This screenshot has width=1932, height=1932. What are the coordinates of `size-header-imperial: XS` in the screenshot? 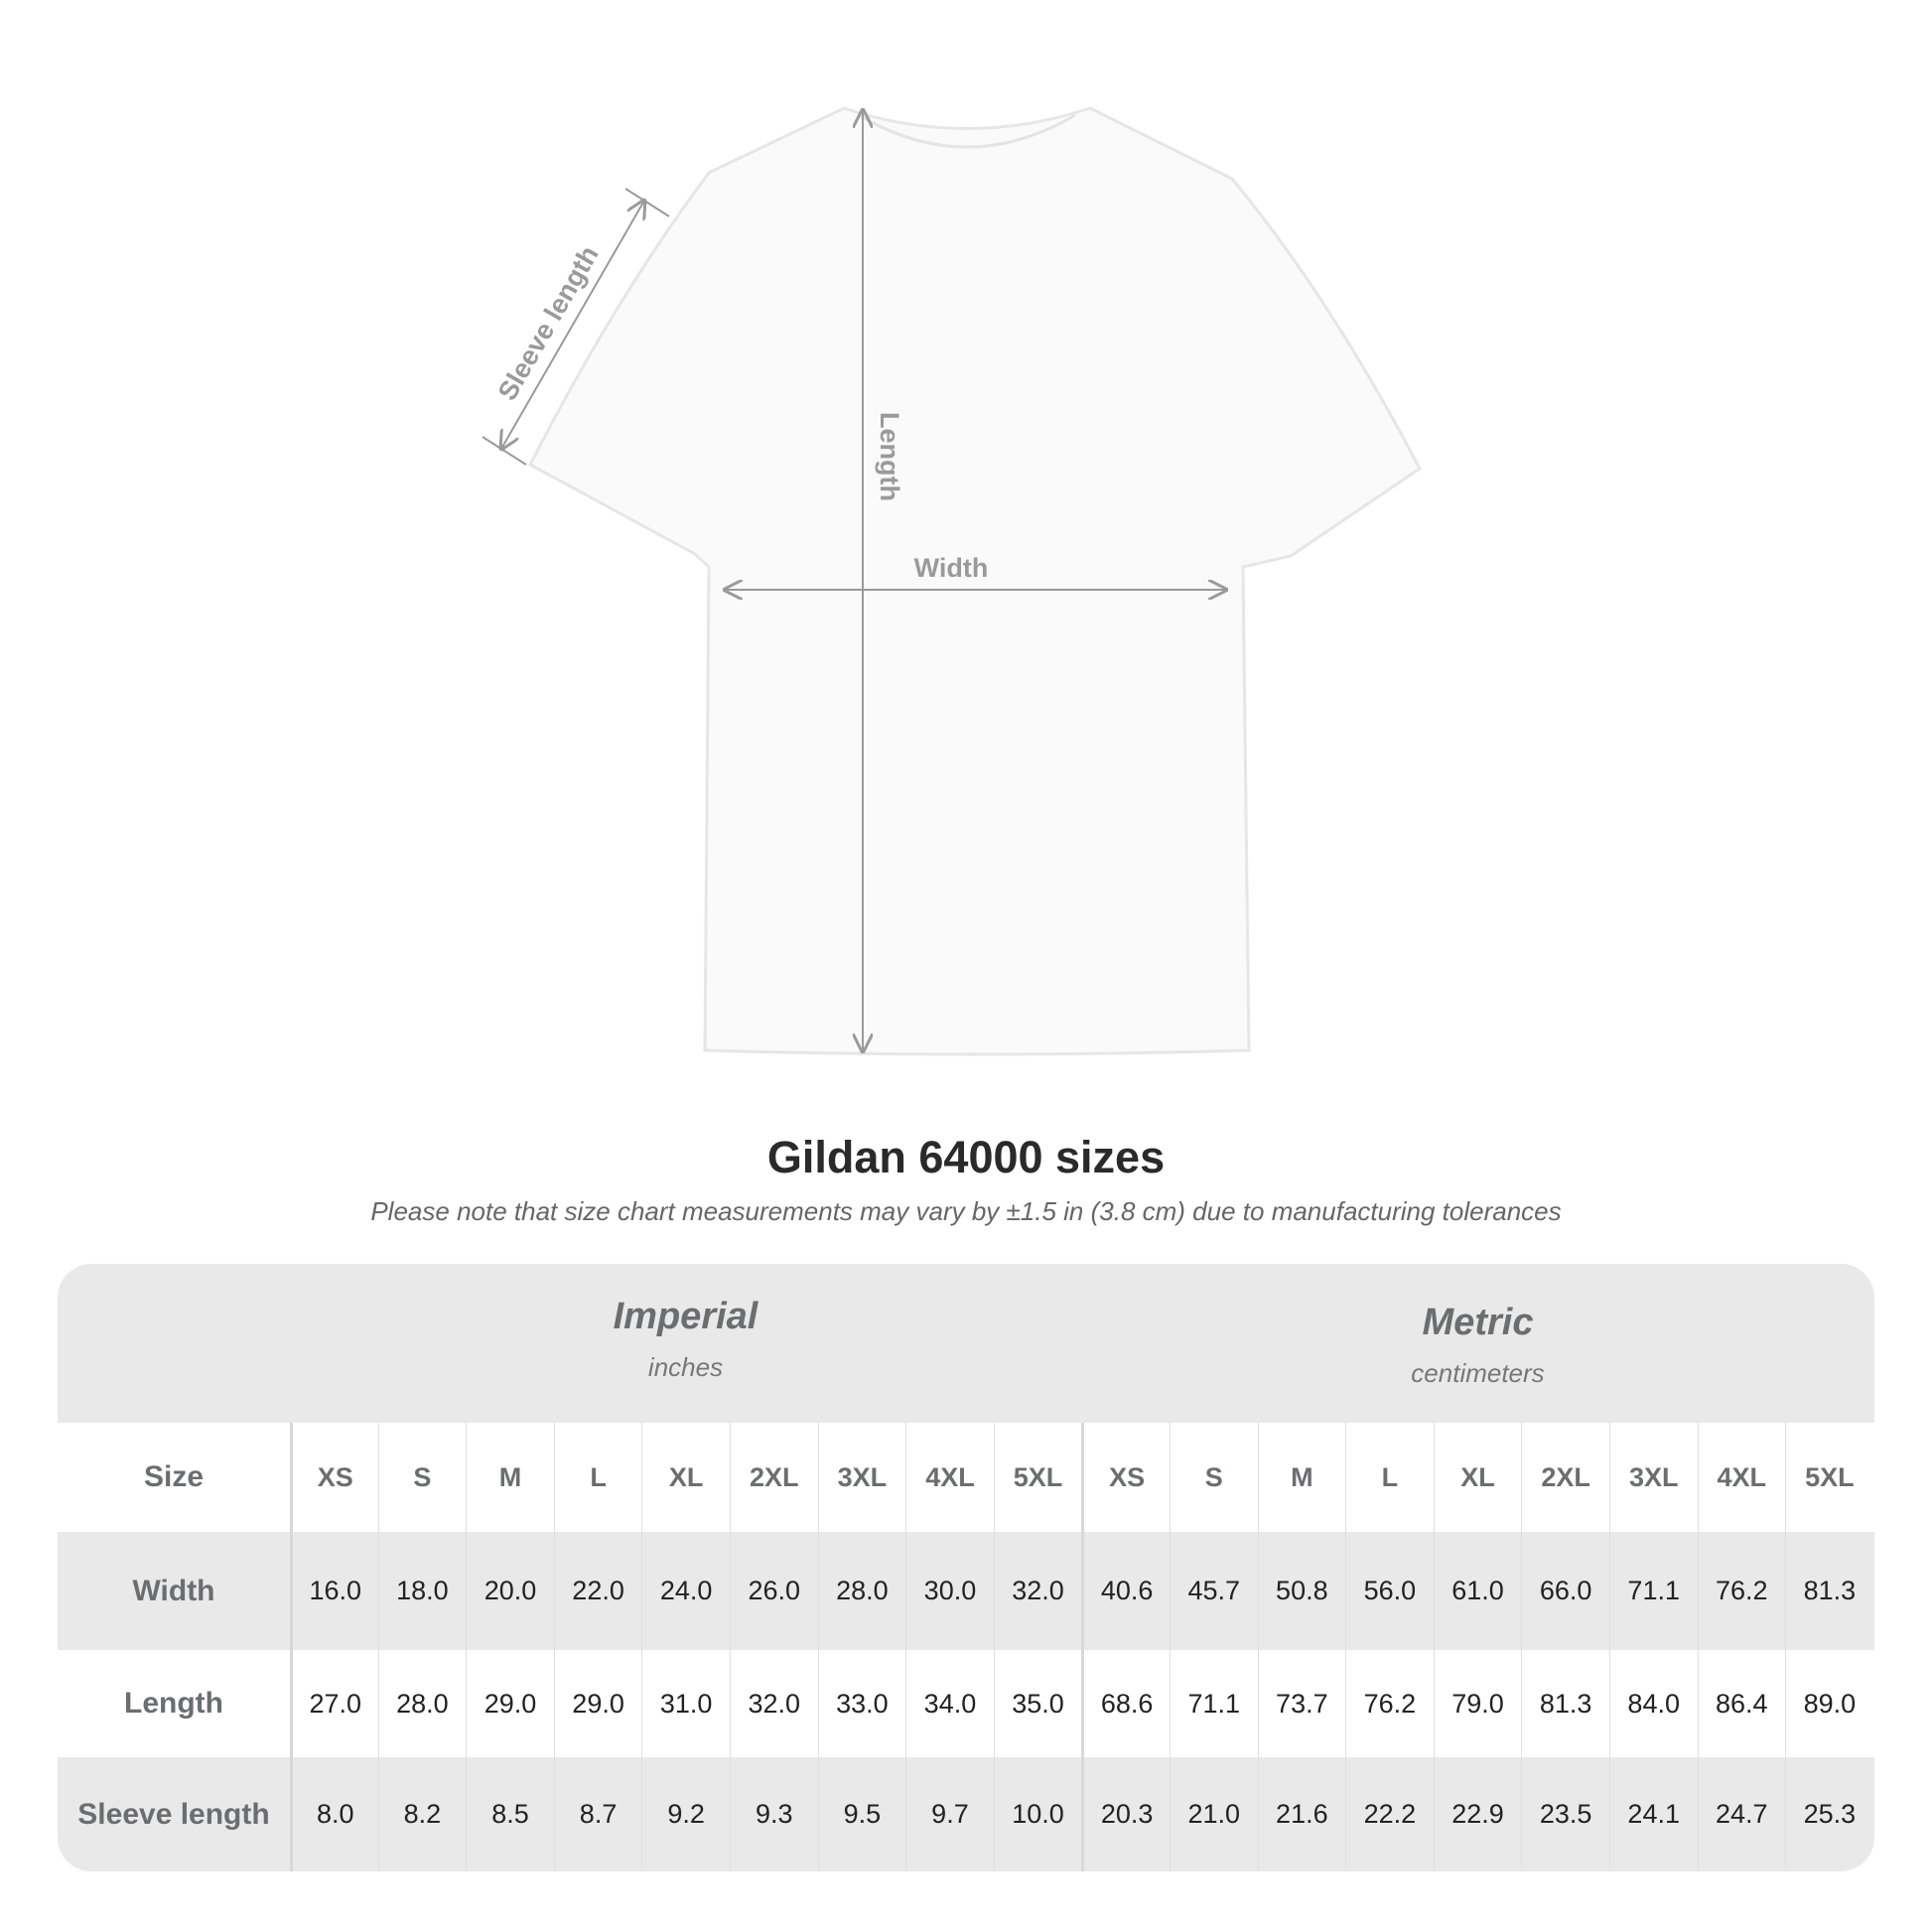 It's located at (334, 1478).